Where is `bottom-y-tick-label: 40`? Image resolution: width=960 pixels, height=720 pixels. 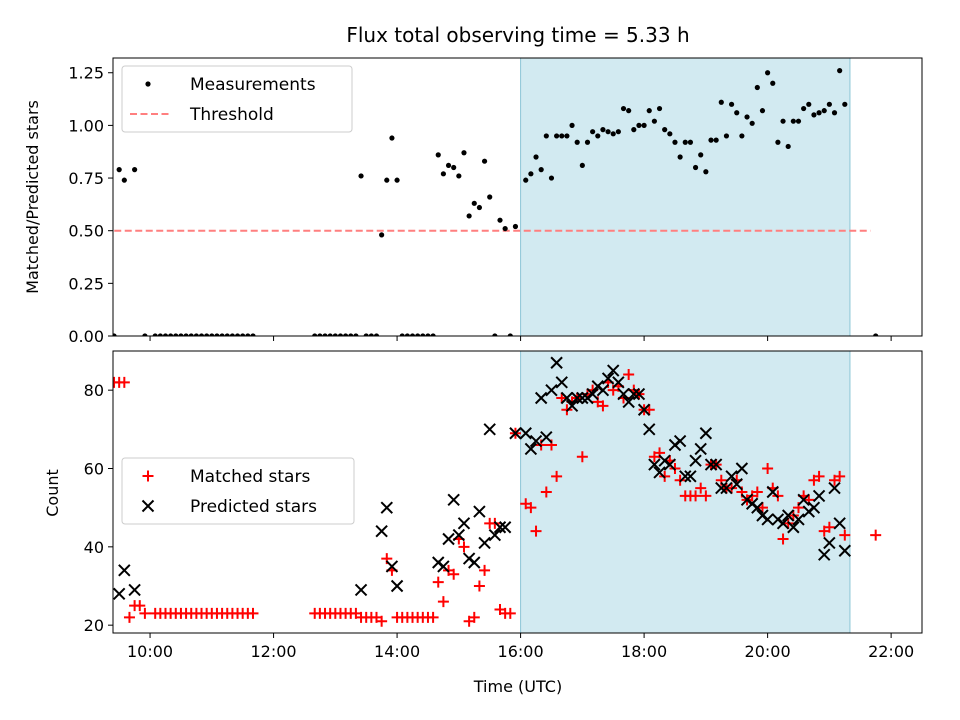 bottom-y-tick-label: 40 is located at coordinates (94, 547).